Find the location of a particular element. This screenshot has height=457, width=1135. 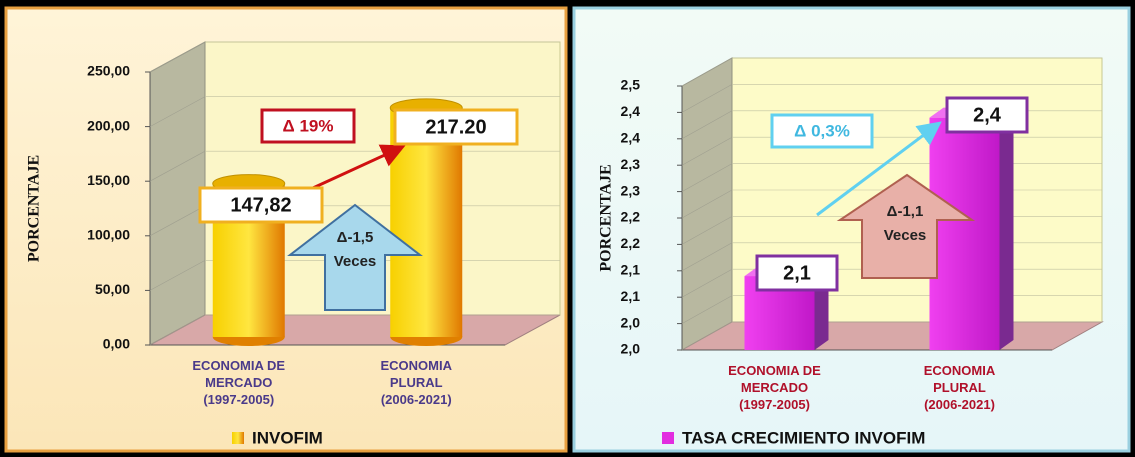

arrow is located at coordinates (879, 169).